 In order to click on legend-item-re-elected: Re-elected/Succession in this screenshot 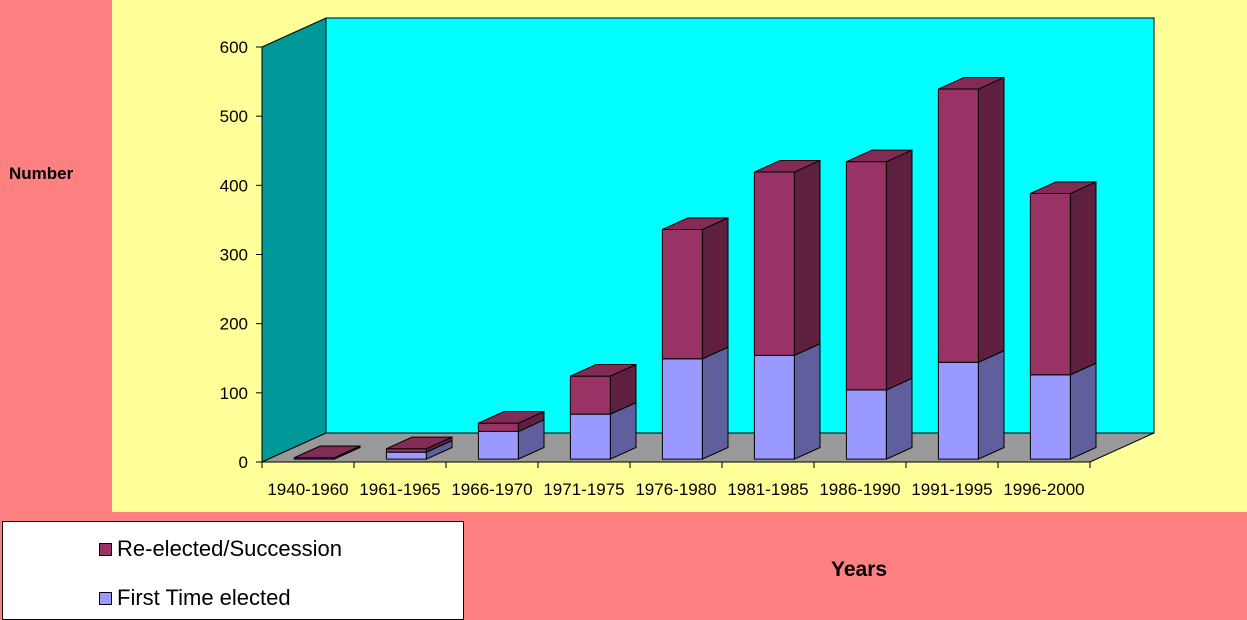, I will do `click(220, 549)`.